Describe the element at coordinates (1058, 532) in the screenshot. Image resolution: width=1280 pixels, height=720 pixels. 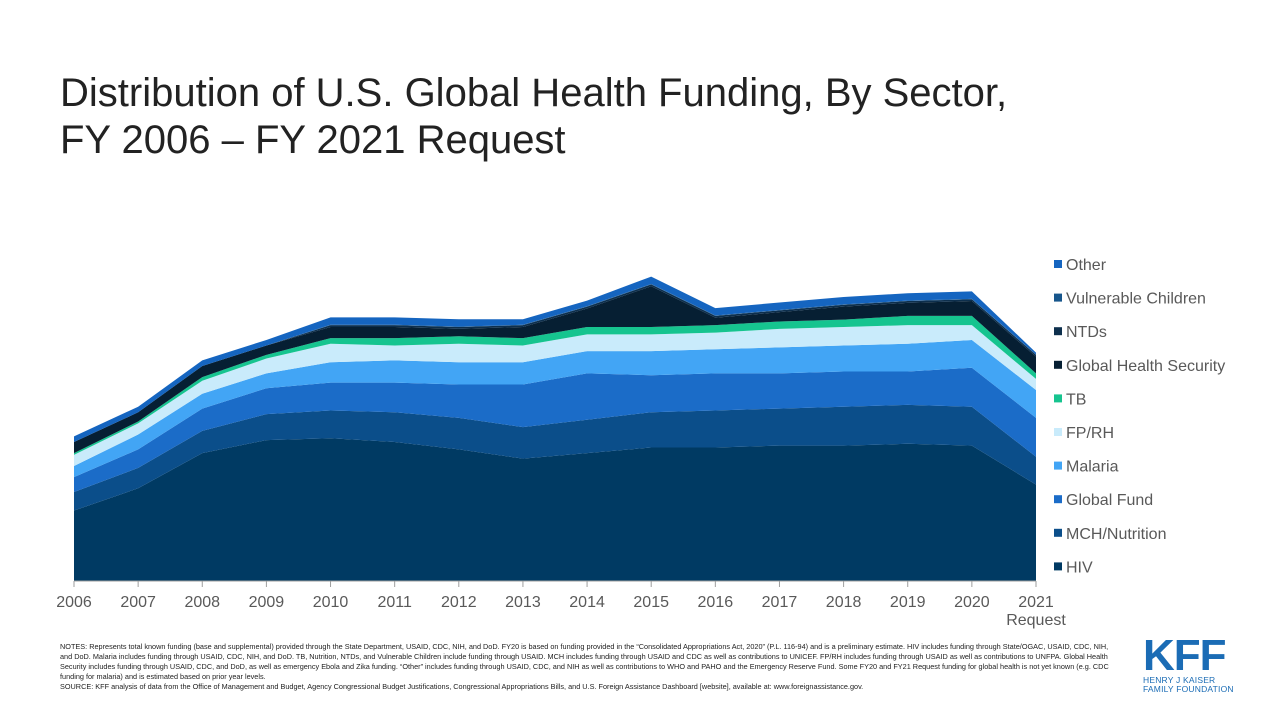
I see `legend-swatch-mch-nutrition` at that location.